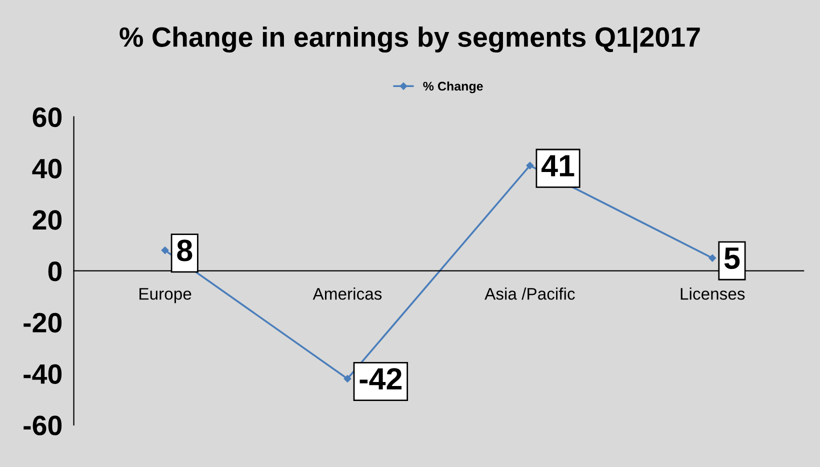 The image size is (820, 467). Describe the element at coordinates (43, 322) in the screenshot. I see `y-tick-label: -20` at that location.